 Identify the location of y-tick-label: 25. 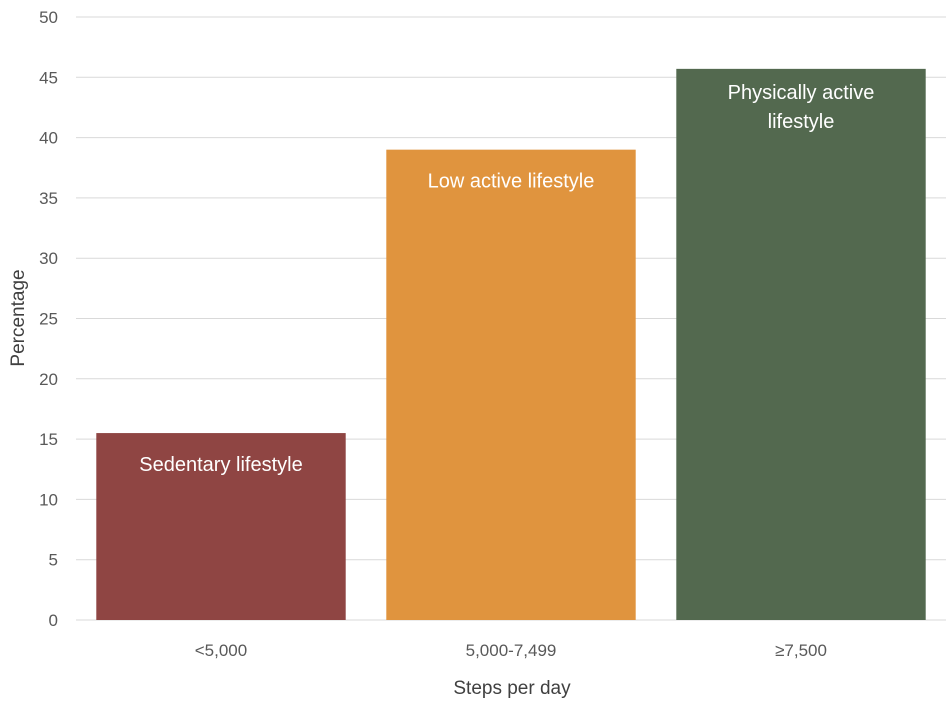
(48, 319).